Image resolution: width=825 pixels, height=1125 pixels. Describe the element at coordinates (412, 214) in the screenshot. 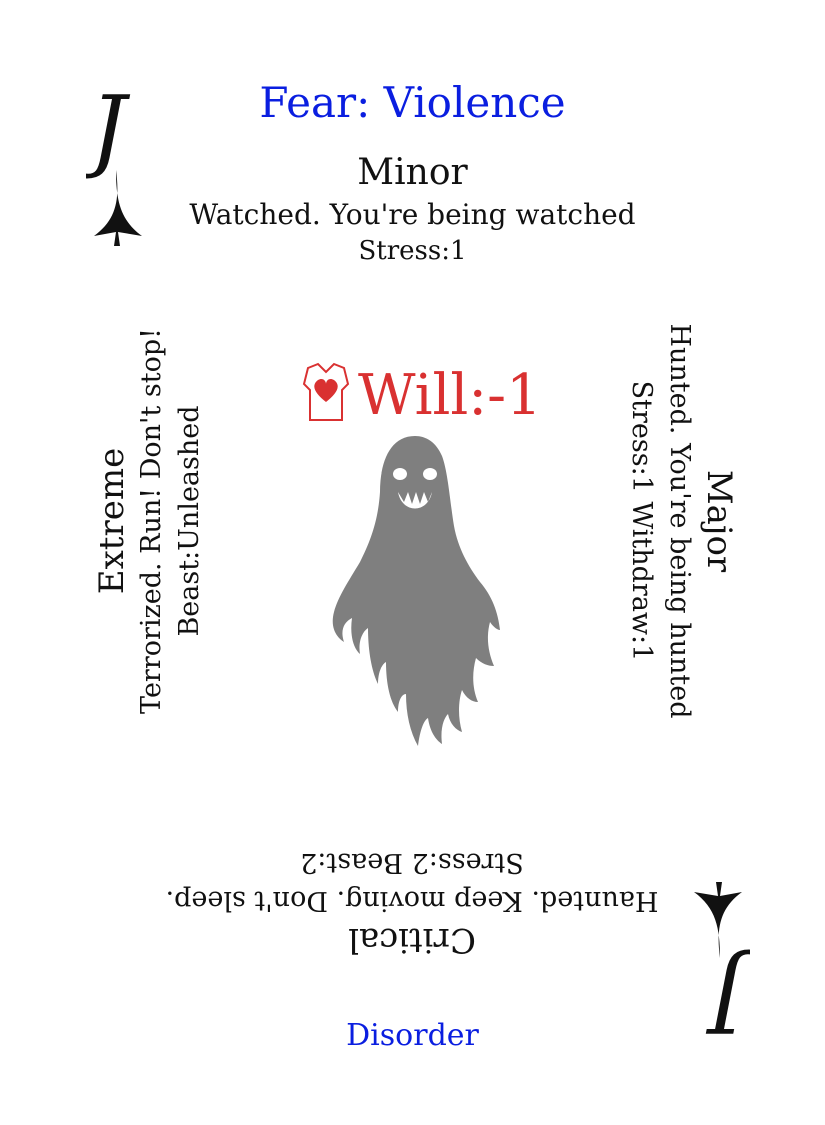

I see `minor-text: Watched. You're being watched` at that location.